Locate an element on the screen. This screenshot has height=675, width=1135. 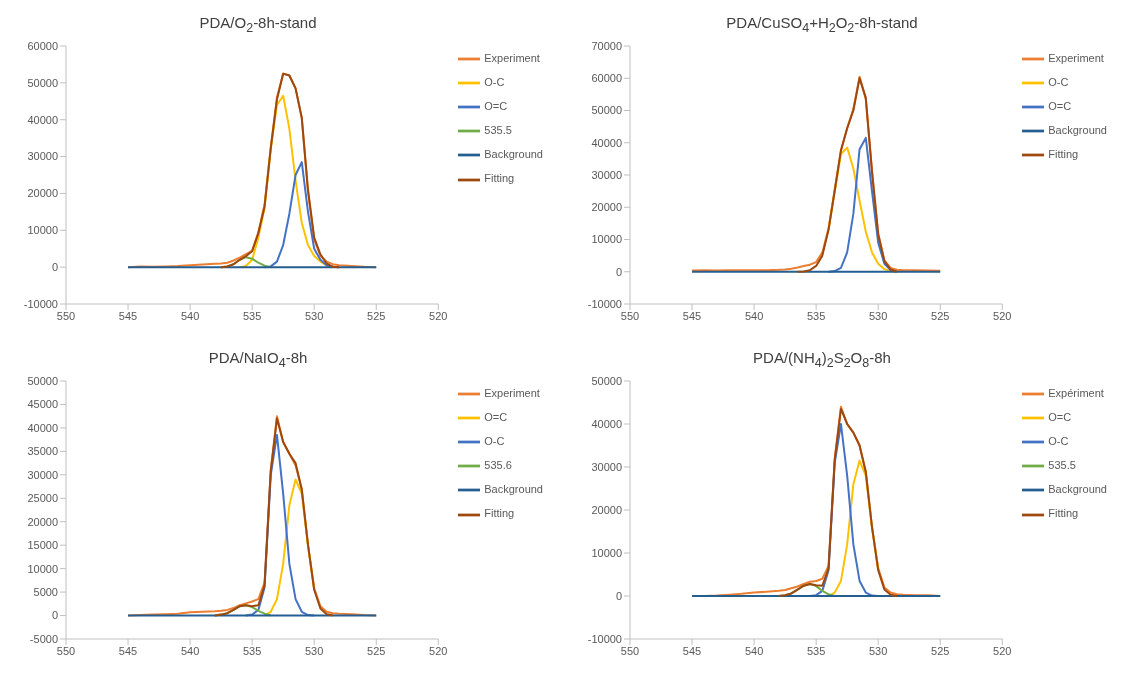
y-tick-label: 45000 is located at coordinates (42, 404).